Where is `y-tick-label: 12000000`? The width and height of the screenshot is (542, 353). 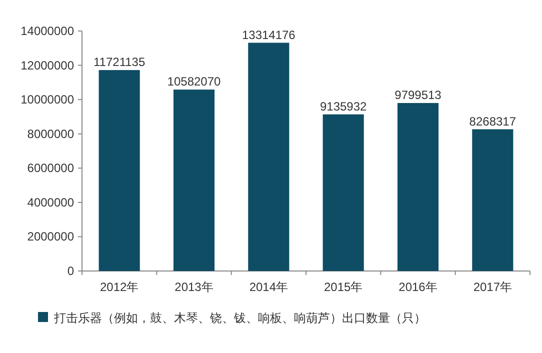 y-tick-label: 12000000 is located at coordinates (47, 65).